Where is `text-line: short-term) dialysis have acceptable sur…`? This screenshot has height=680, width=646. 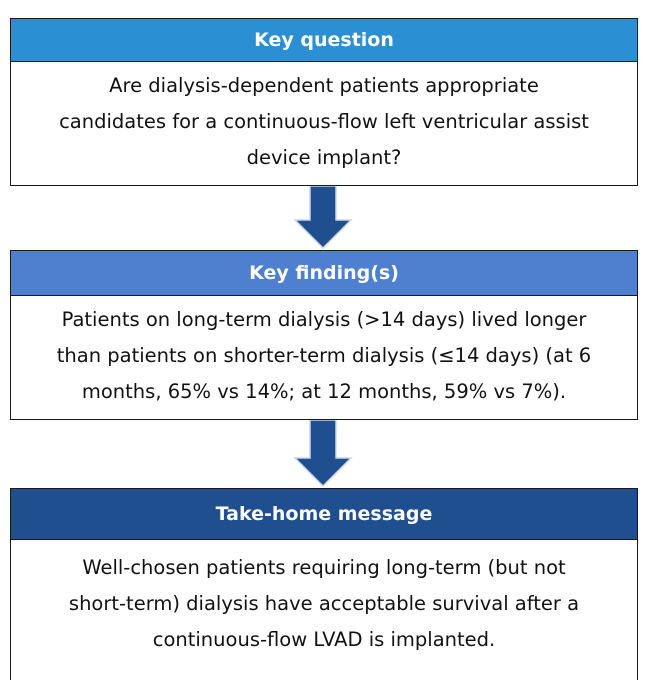
text-line: short-term) dialysis have acceptable sur… is located at coordinates (324, 603).